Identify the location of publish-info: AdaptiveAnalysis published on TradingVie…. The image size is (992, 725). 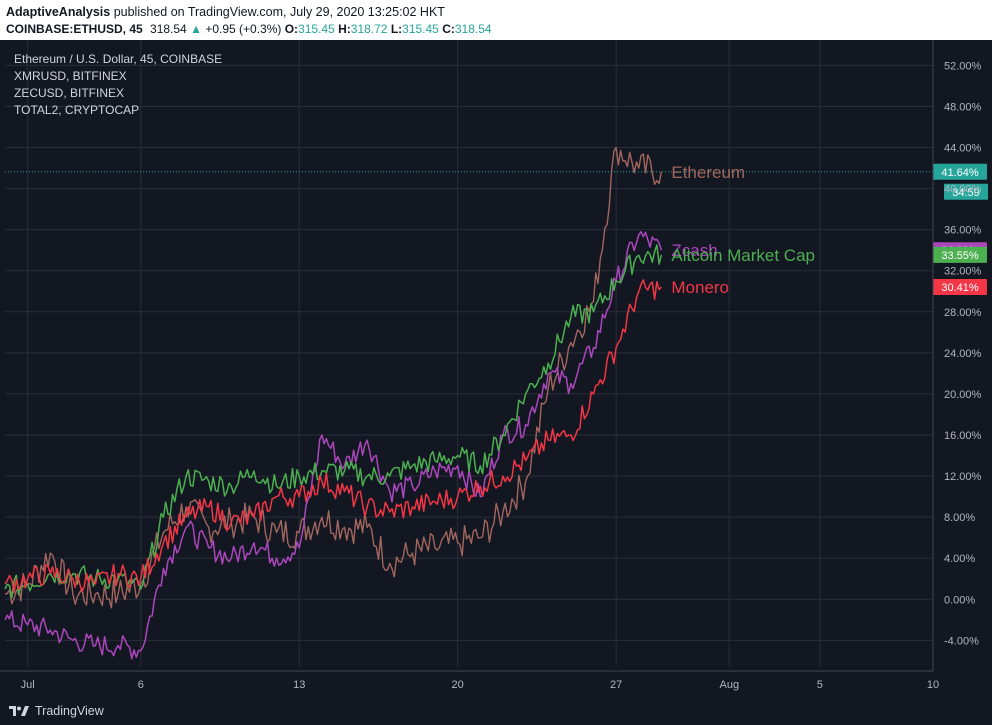
(496, 12).